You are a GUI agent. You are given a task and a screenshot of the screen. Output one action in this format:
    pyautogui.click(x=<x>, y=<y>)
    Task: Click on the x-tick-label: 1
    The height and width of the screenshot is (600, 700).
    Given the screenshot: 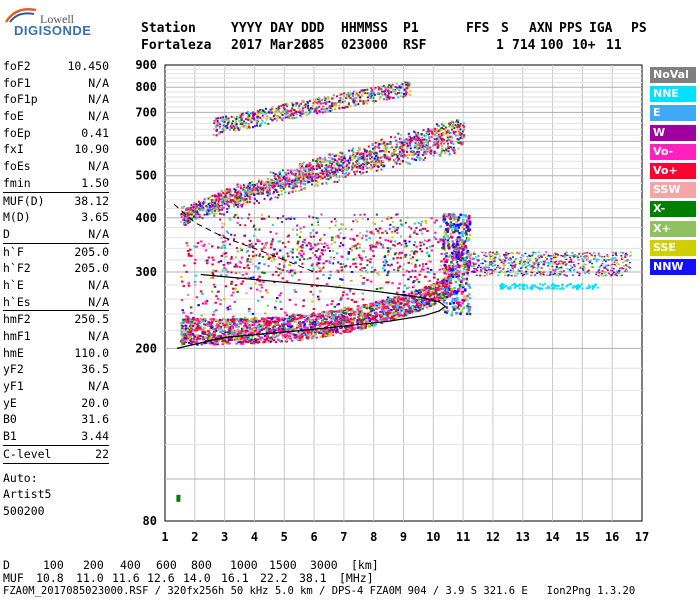 What is the action you would take?
    pyautogui.click(x=164, y=537)
    